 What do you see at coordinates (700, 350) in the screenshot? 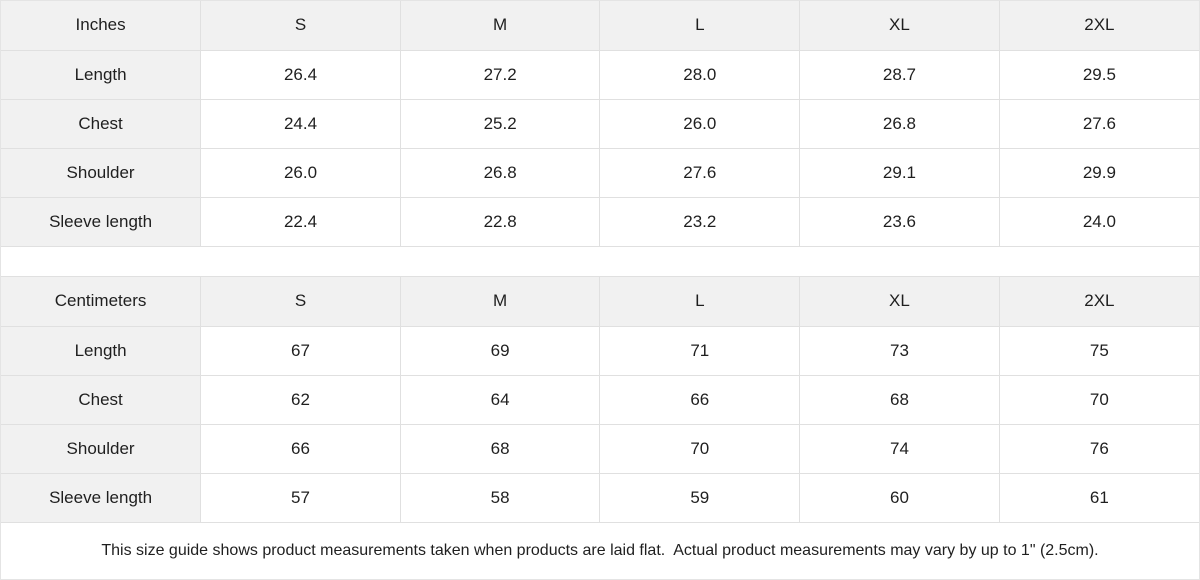
I see `size-value-cell: 71` at bounding box center [700, 350].